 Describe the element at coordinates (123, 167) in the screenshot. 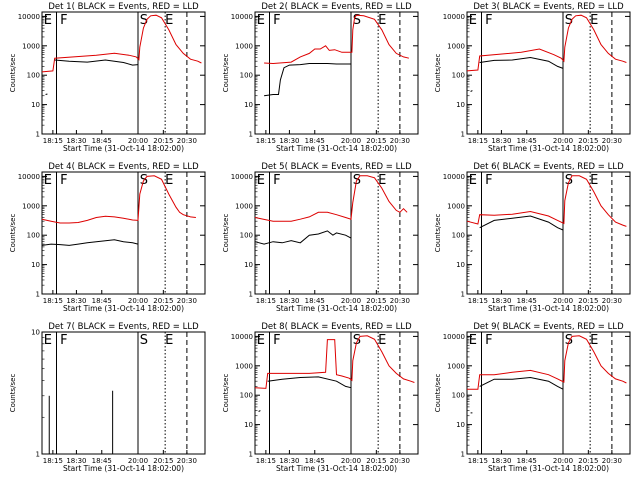

I see `panel-title: Det 4( BLACK = Events, RED = LLD` at that location.